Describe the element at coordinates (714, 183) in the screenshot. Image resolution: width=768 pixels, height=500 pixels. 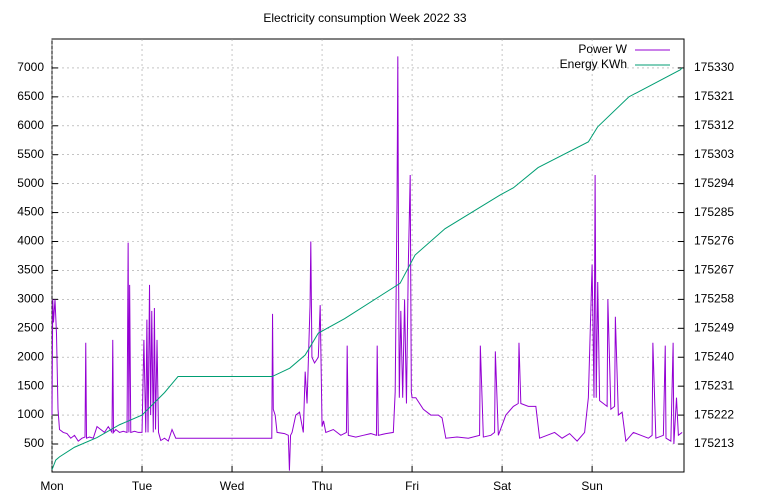
I see `y2-tick-label: 175294` at that location.